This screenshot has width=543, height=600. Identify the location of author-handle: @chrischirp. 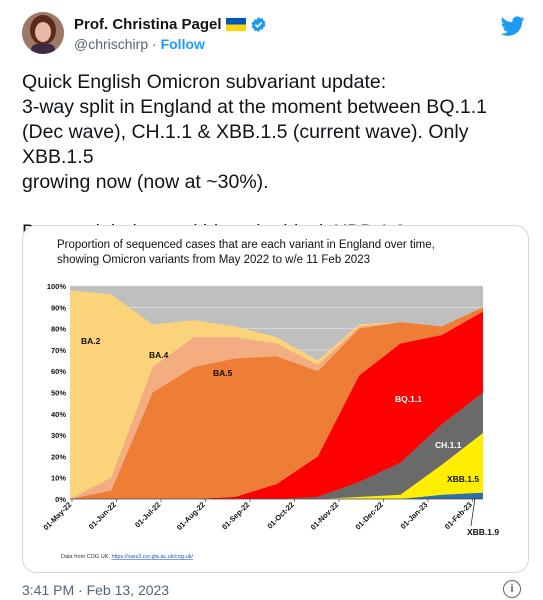
(111, 44).